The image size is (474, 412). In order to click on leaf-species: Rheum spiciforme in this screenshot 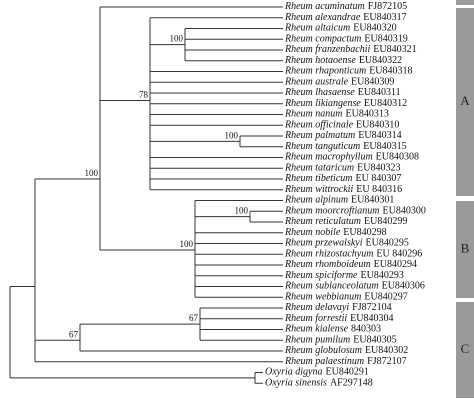, I will do `click(321, 275)`.